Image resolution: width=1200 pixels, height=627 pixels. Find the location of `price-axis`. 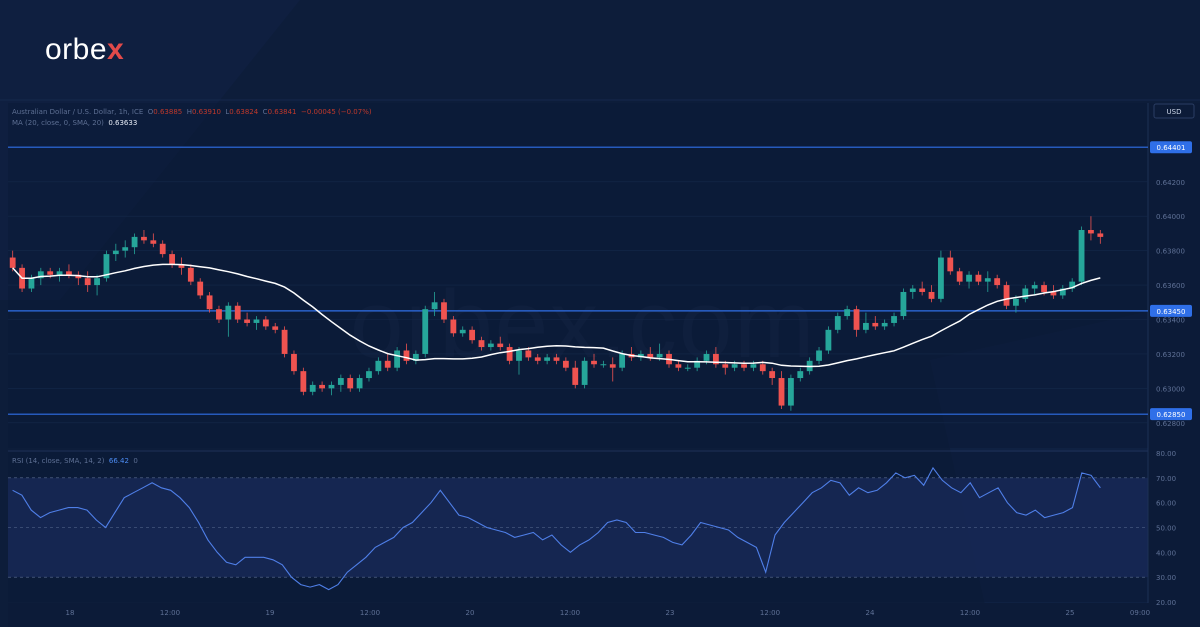

price-axis is located at coordinates (1174, 353).